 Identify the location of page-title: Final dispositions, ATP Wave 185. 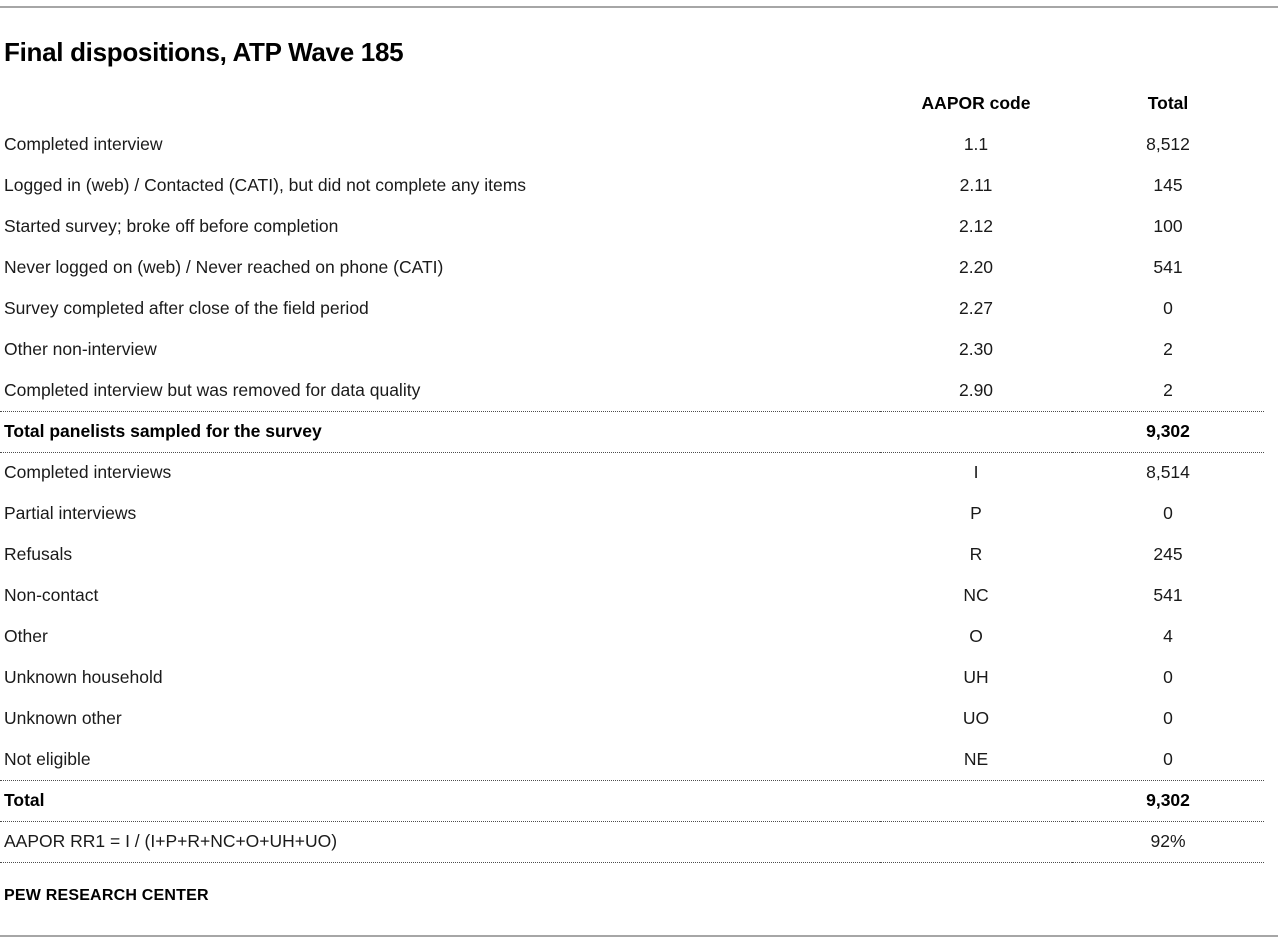
(204, 52).